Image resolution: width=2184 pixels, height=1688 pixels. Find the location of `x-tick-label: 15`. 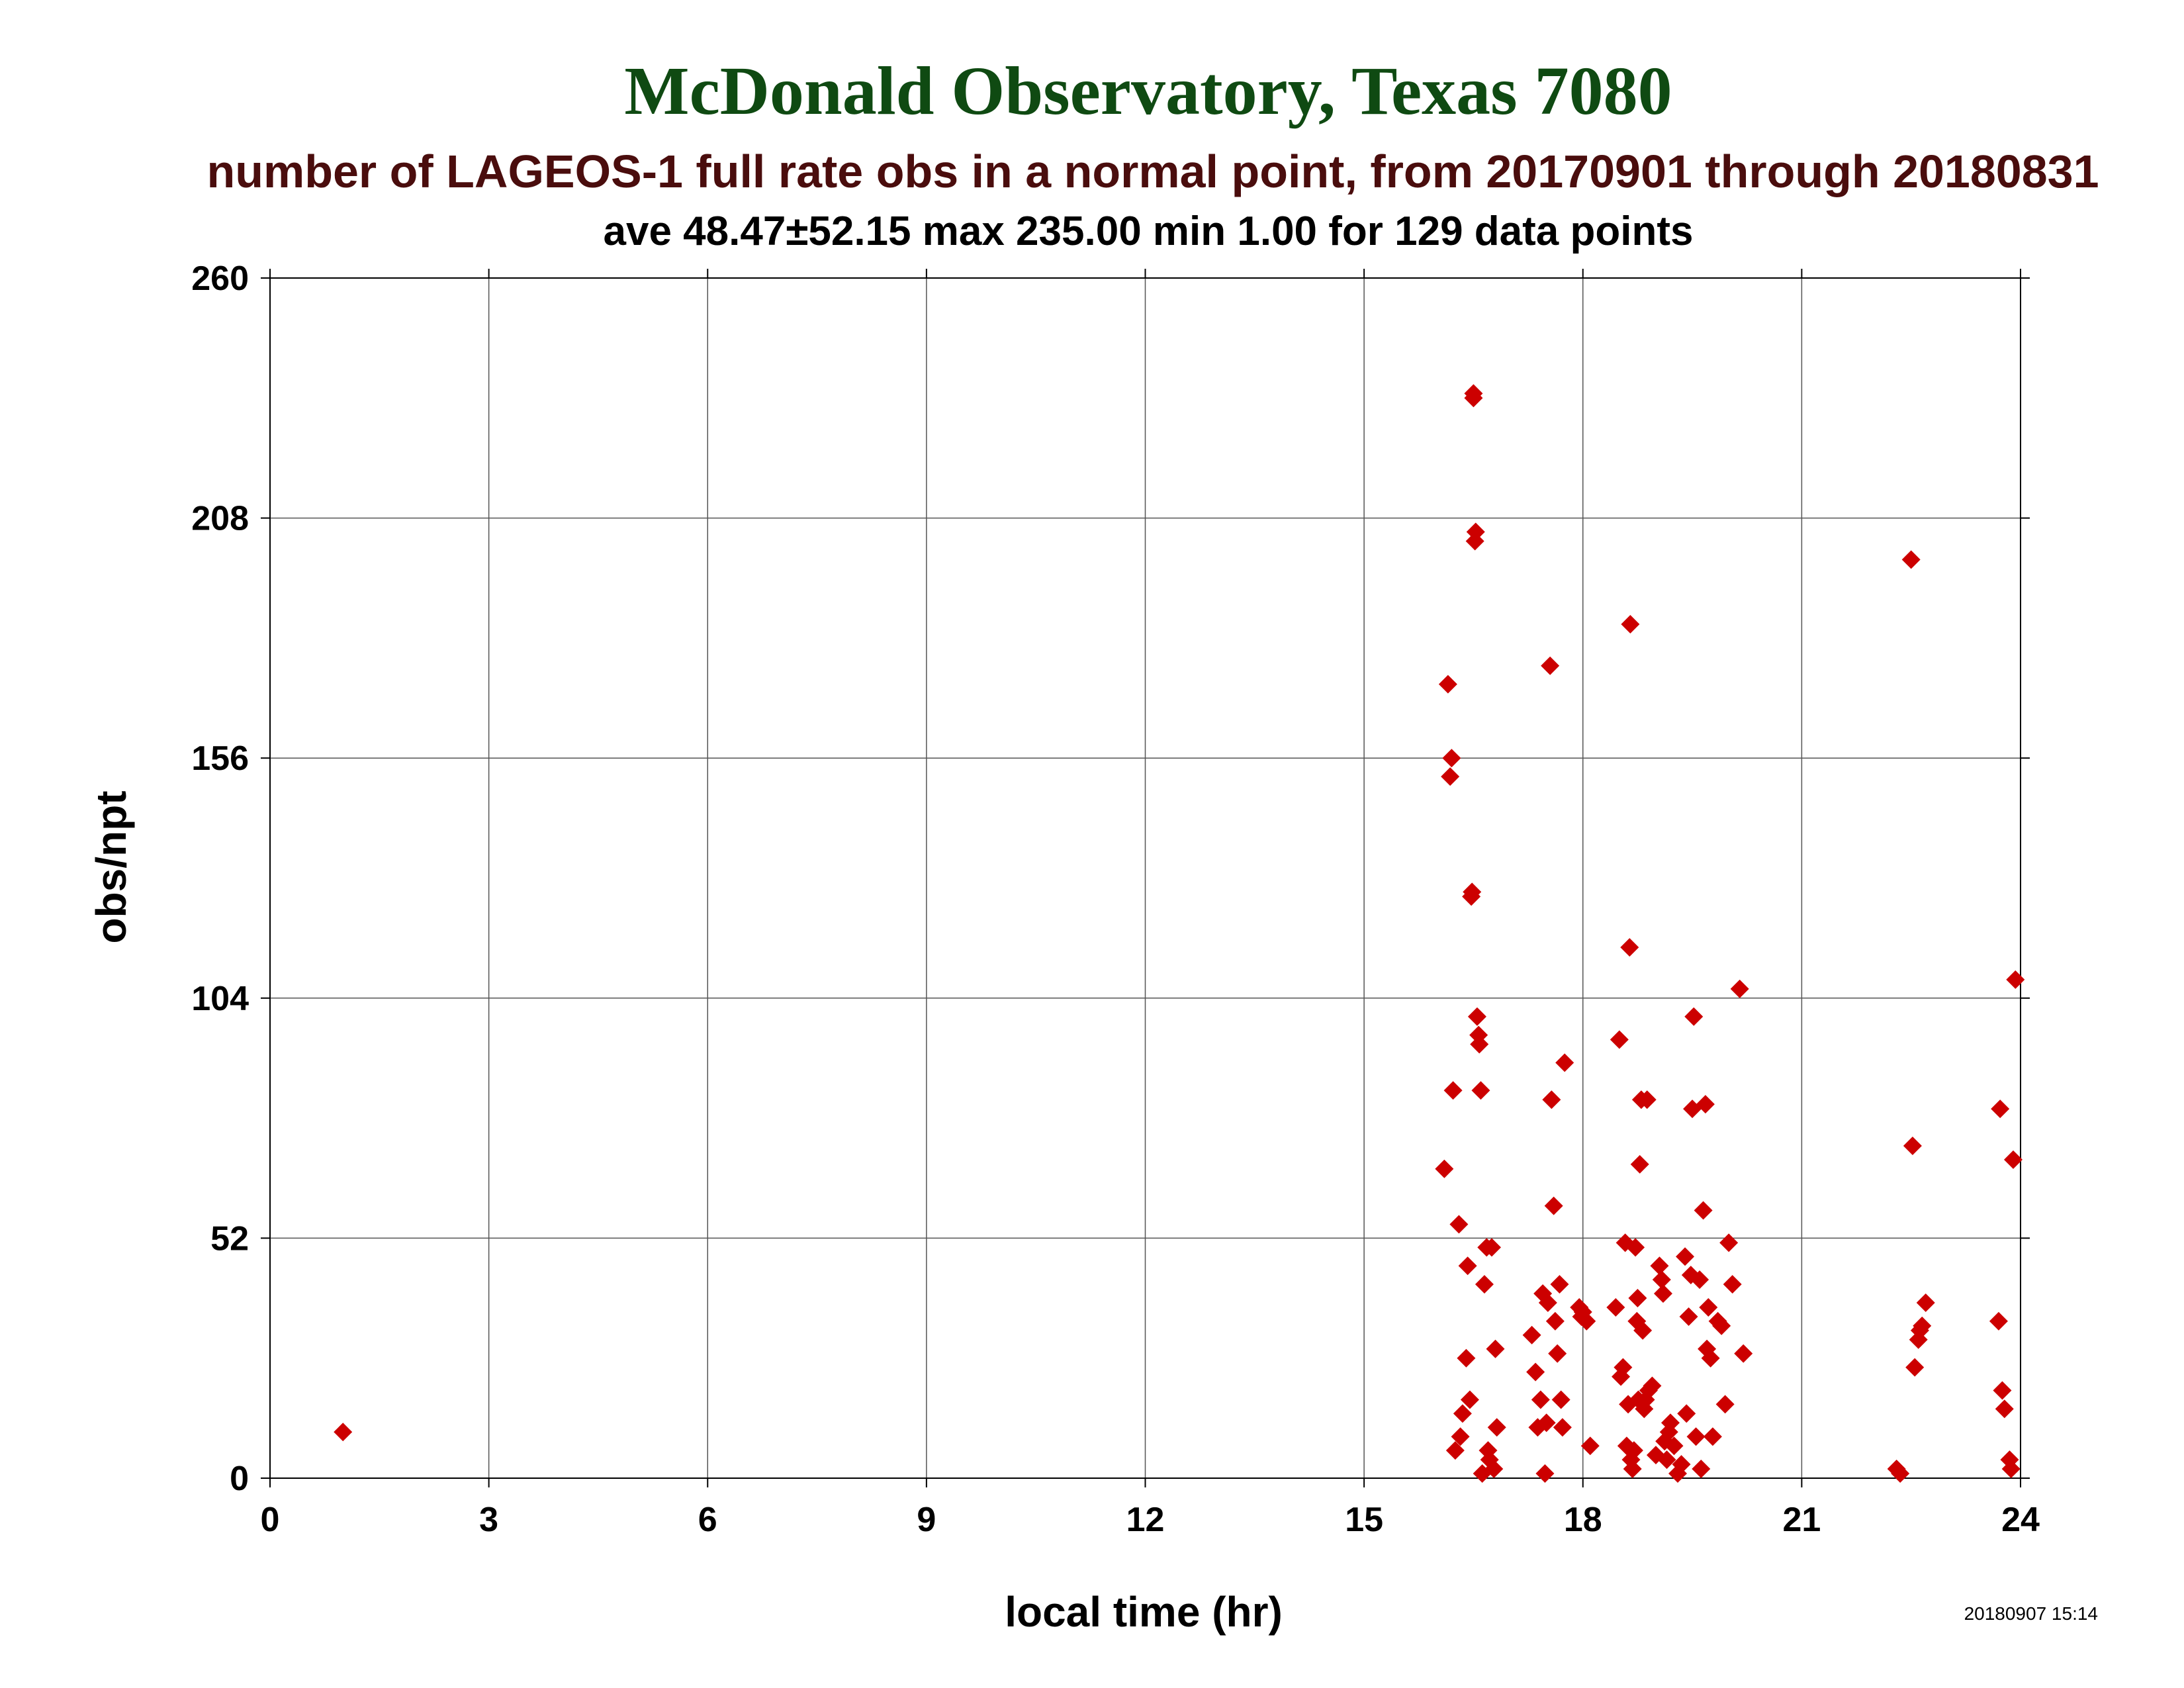

x-tick-label: 15 is located at coordinates (1364, 1520).